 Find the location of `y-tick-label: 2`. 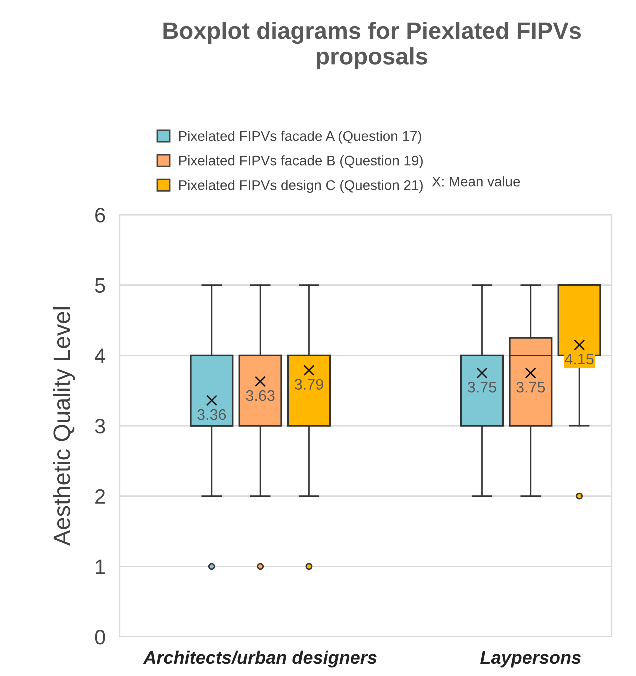

y-tick-label: 2 is located at coordinates (101, 496).